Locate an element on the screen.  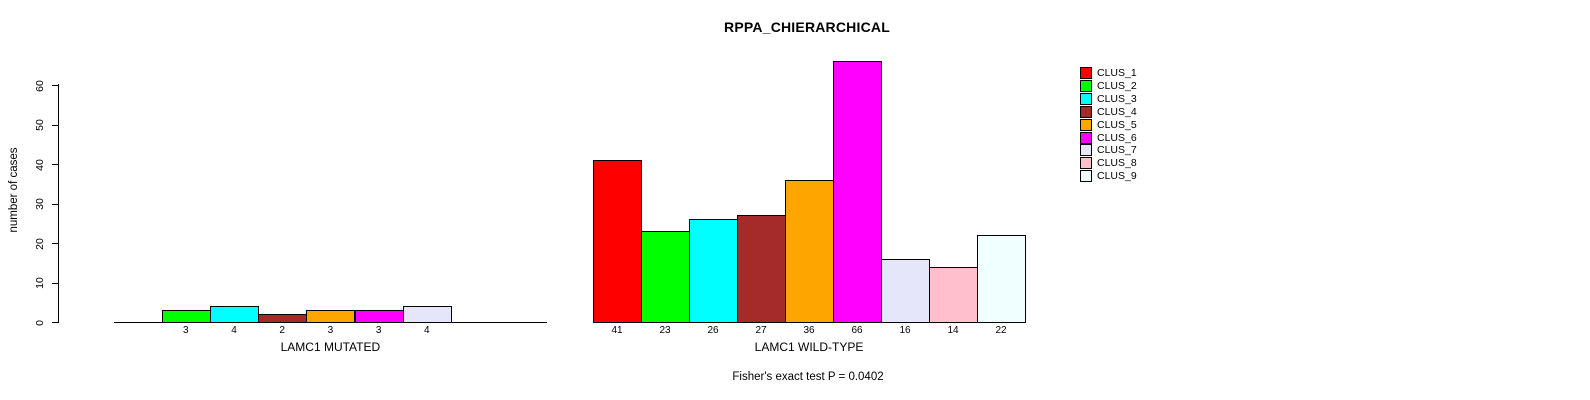
group-label-1: LAMC1 MUTATED is located at coordinates (330, 347).